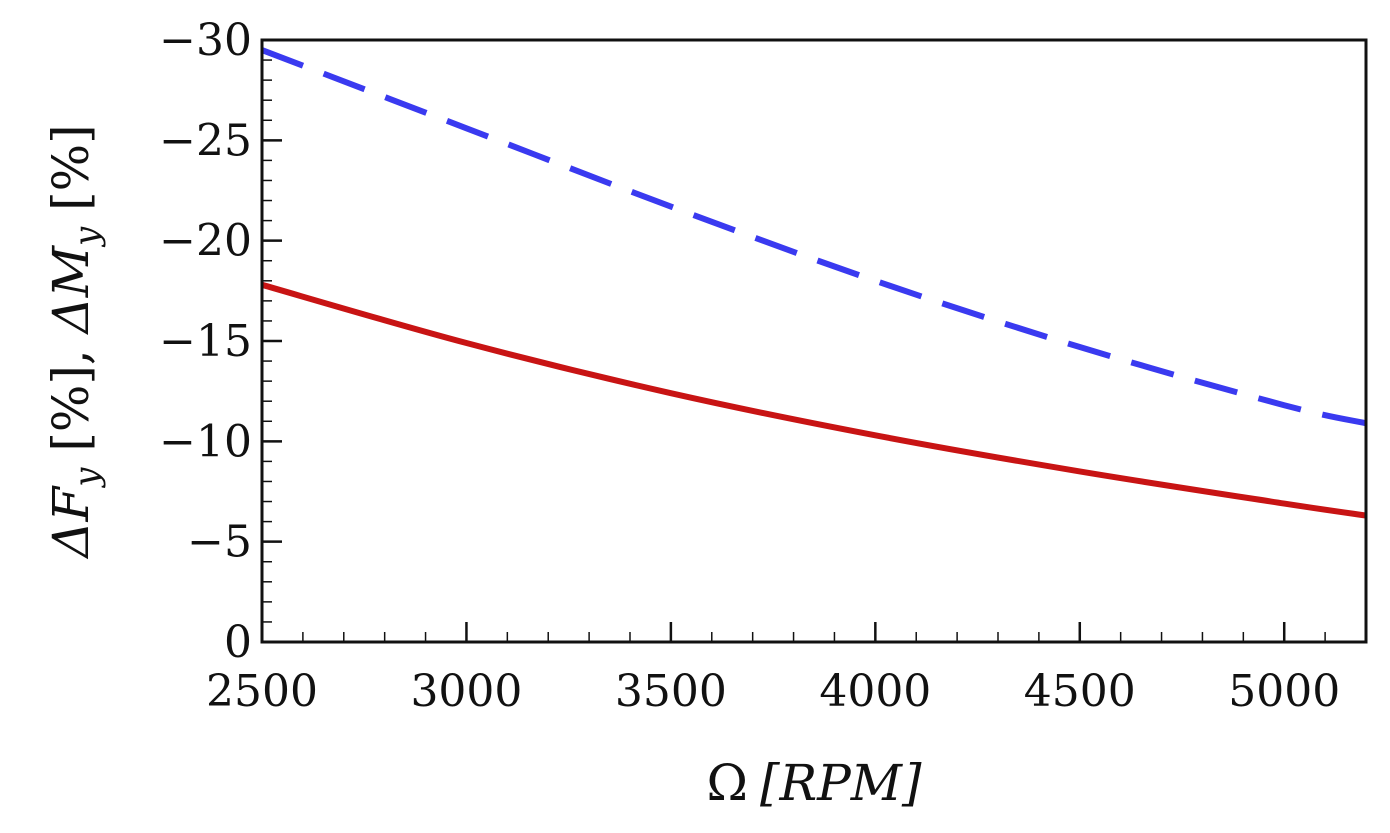  I want to click on y-tick-label: −10, so click(205, 441).